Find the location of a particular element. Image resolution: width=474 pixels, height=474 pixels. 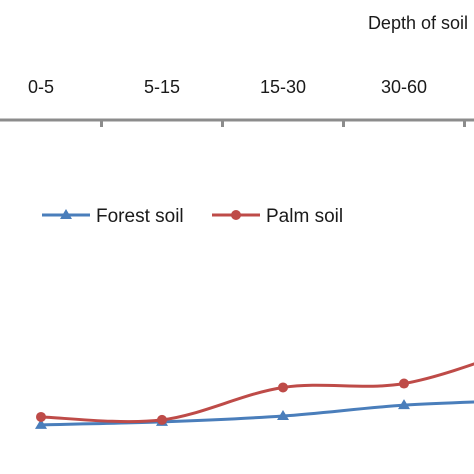

plot-area is located at coordinates (254, 395).